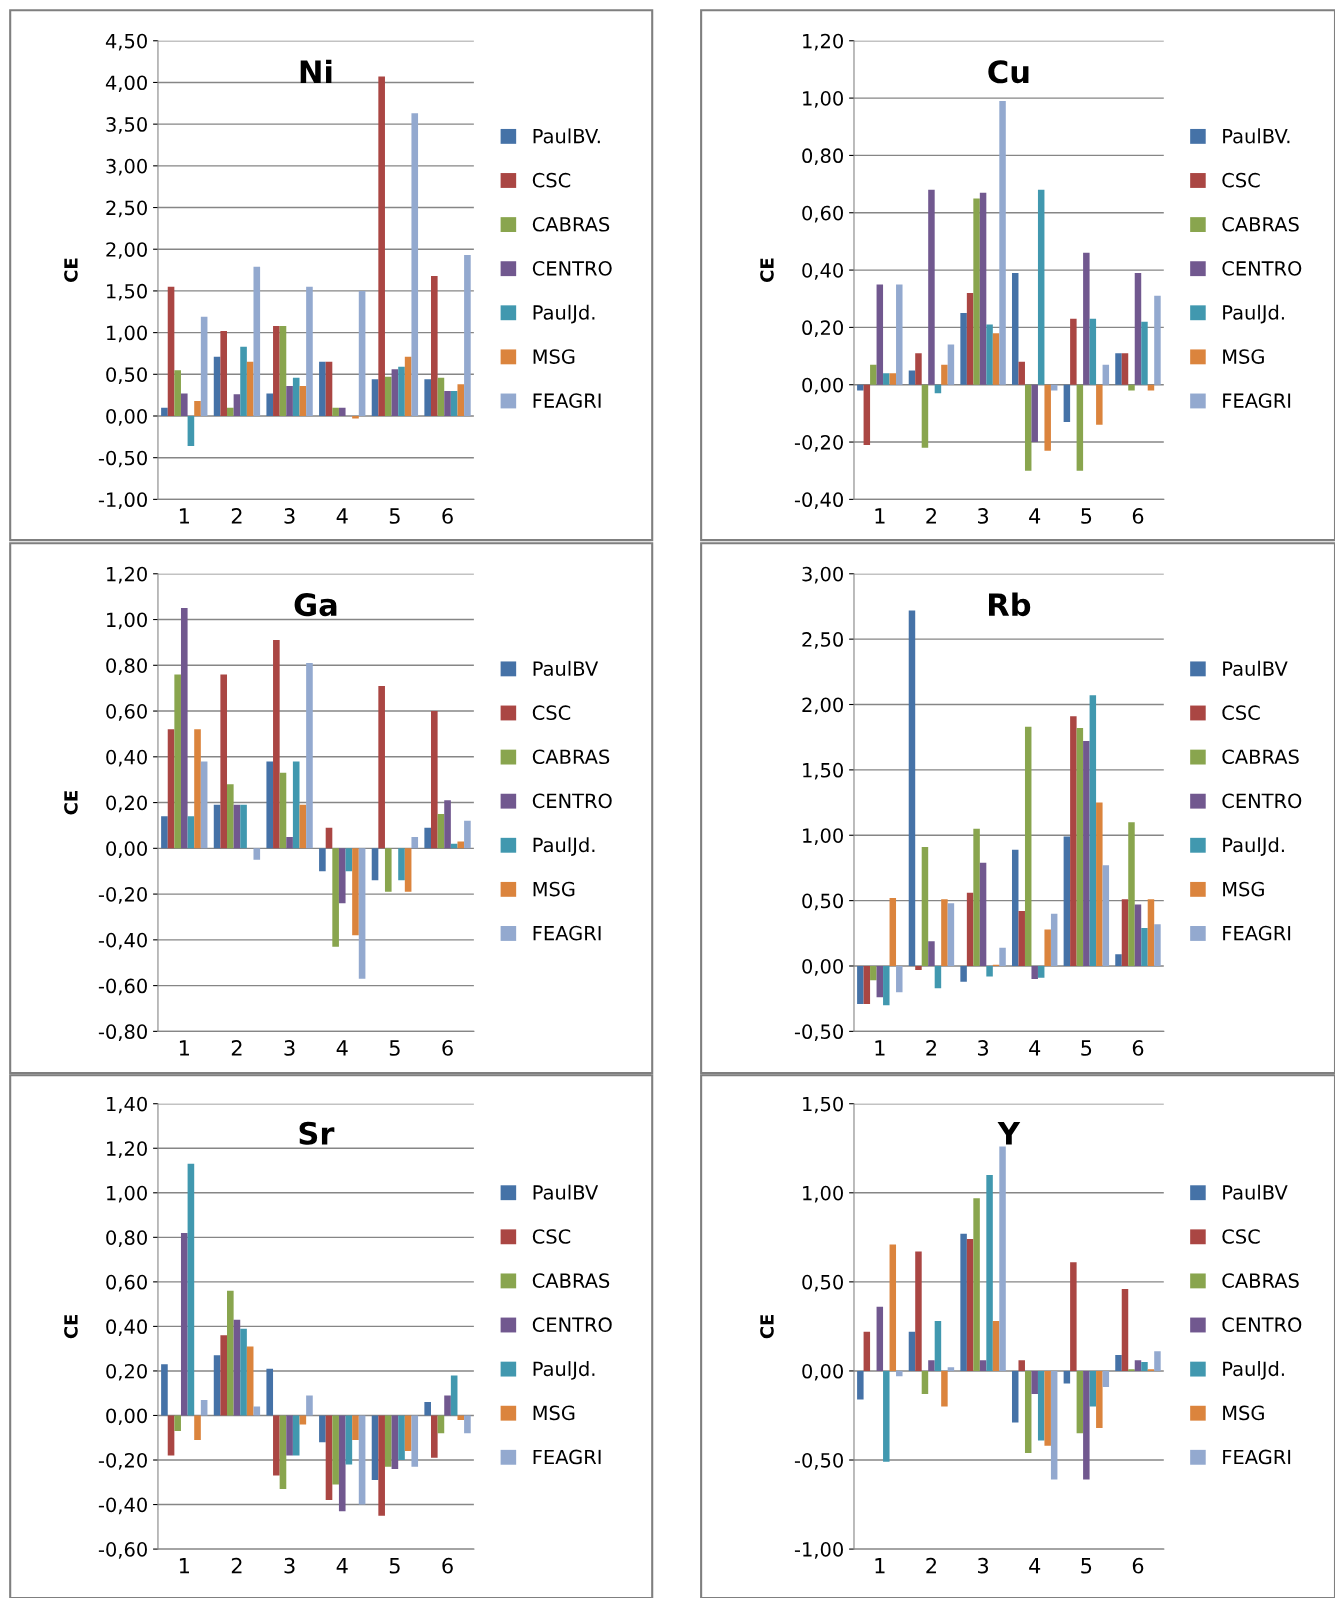 The height and width of the screenshot is (1598, 1335). Describe the element at coordinates (447, 516) in the screenshot. I see `x-tick-label: 6` at that location.